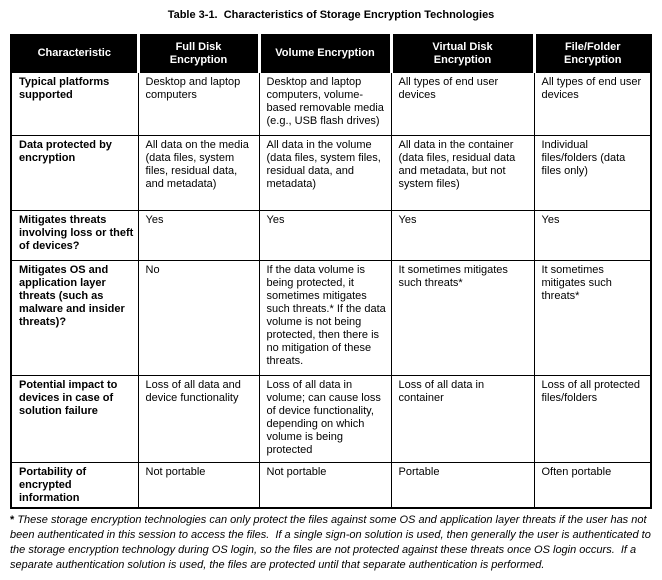 The height and width of the screenshot is (580, 662). Describe the element at coordinates (198, 103) in the screenshot. I see `table-cell: Desktop and laptop computers` at that location.